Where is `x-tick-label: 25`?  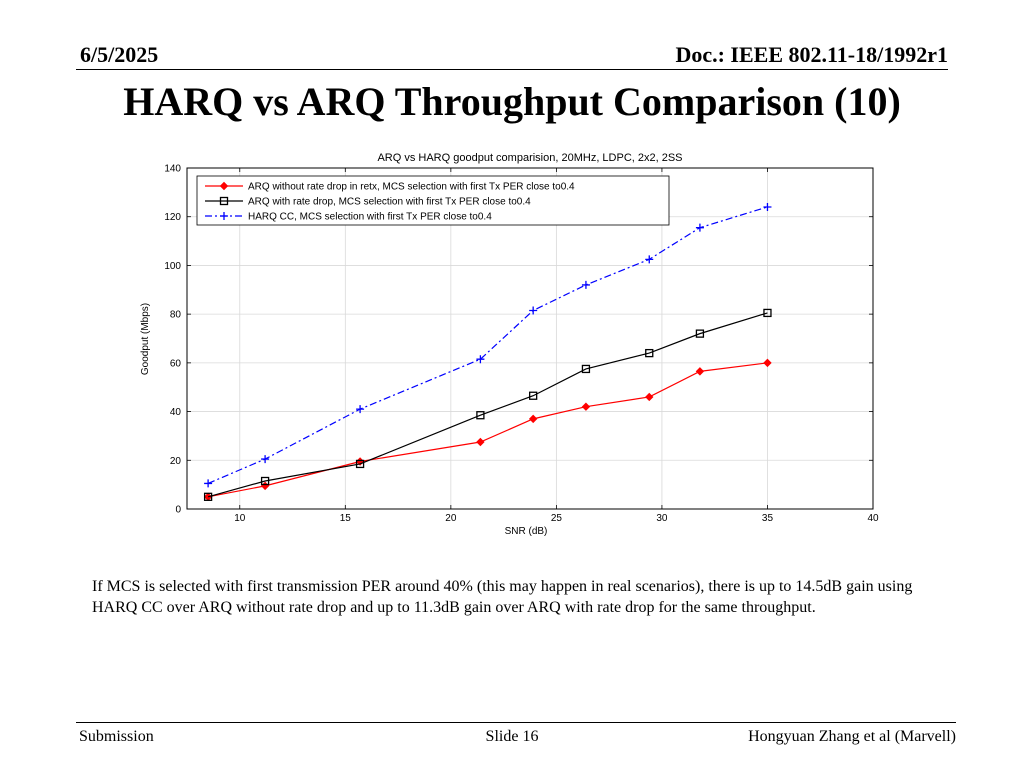 x-tick-label: 25 is located at coordinates (557, 518).